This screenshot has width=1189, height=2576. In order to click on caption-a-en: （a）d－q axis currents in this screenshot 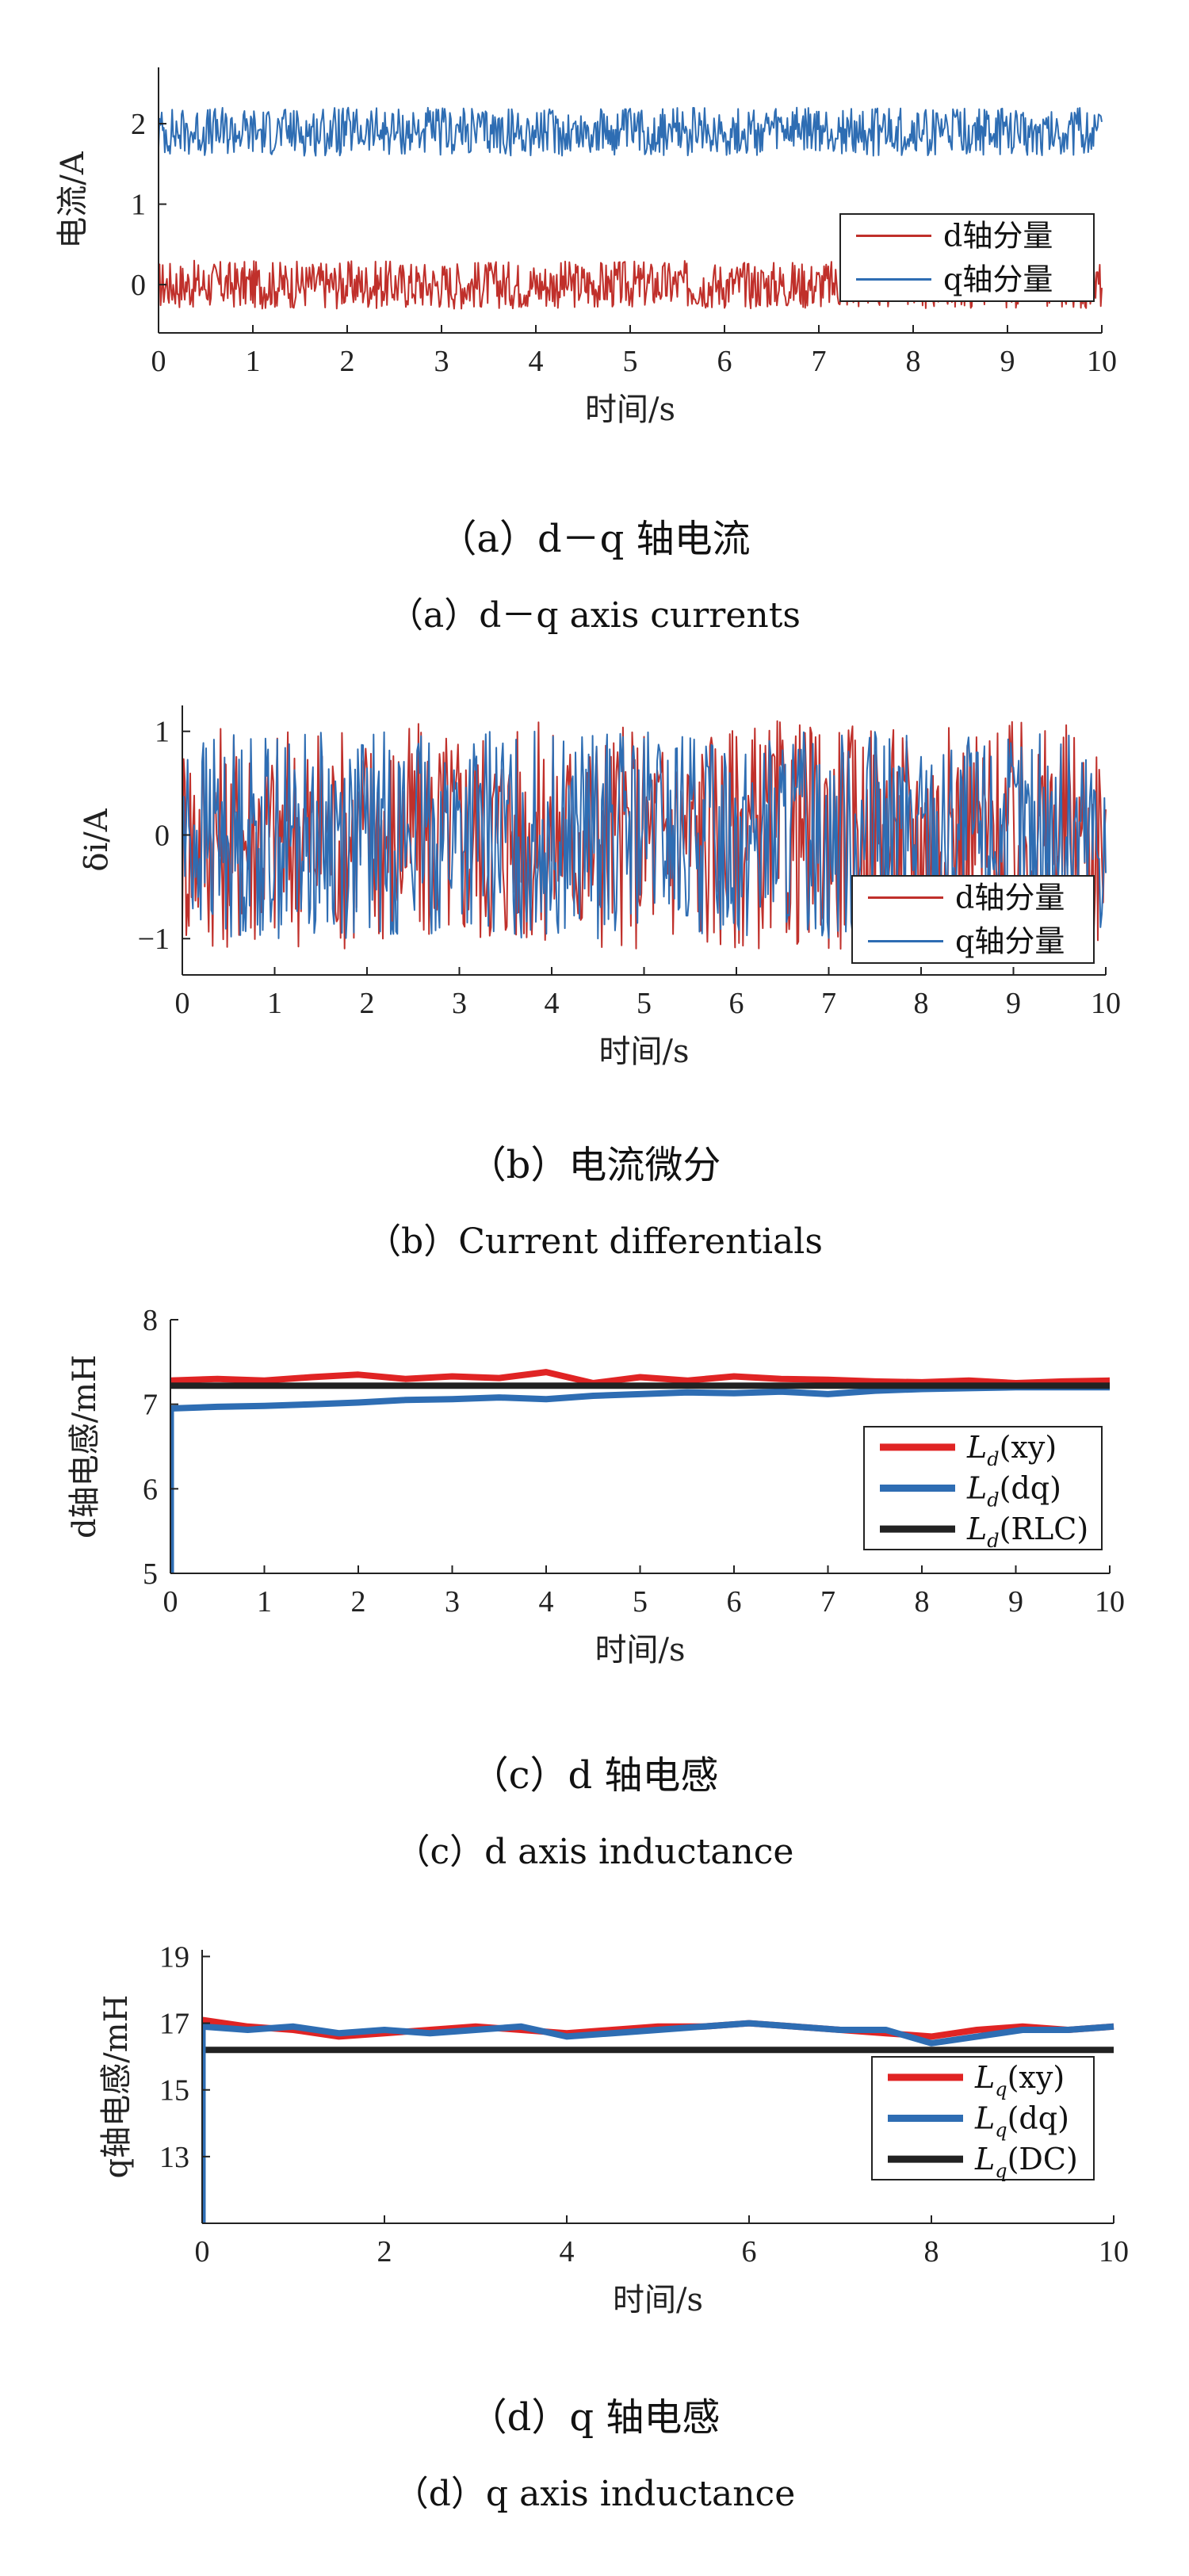, I will do `click(594, 615)`.